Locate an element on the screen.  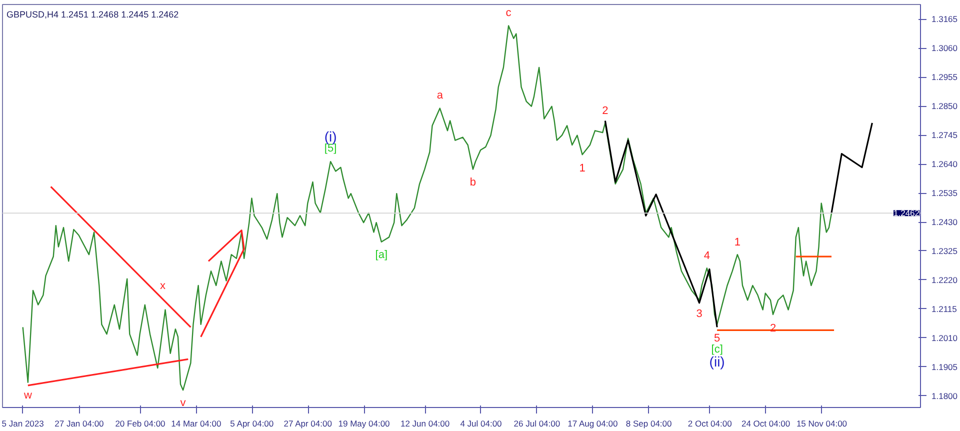
annotation: 2 is located at coordinates (605, 110).